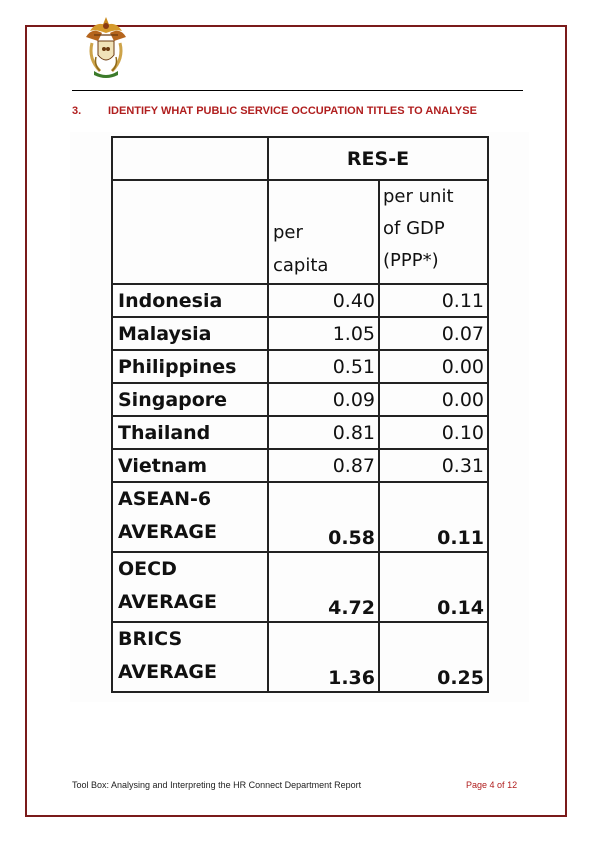 Image resolution: width=596 pixels, height=842 pixels. Describe the element at coordinates (147, 569) in the screenshot. I see `average-label-line: OECD` at that location.